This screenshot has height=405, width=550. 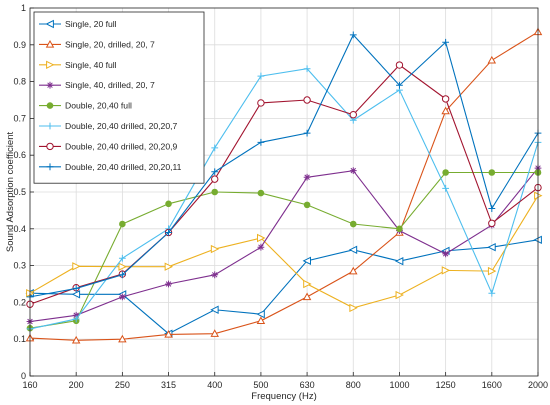 I want to click on legend-item: Single, 40 full, so click(x=78, y=65).